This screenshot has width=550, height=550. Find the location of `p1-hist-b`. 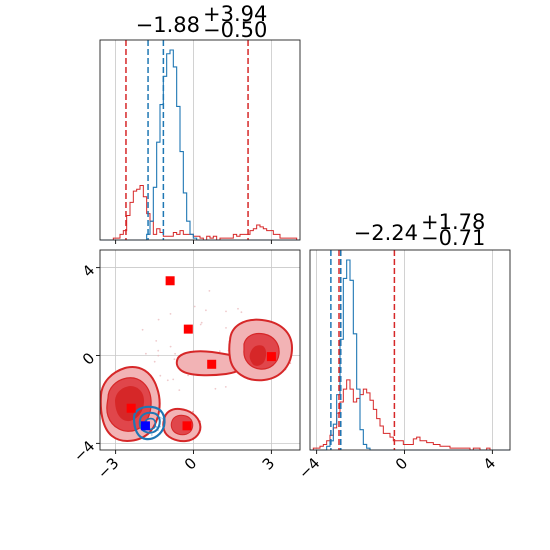

p1-hist-b is located at coordinates (200, 212).